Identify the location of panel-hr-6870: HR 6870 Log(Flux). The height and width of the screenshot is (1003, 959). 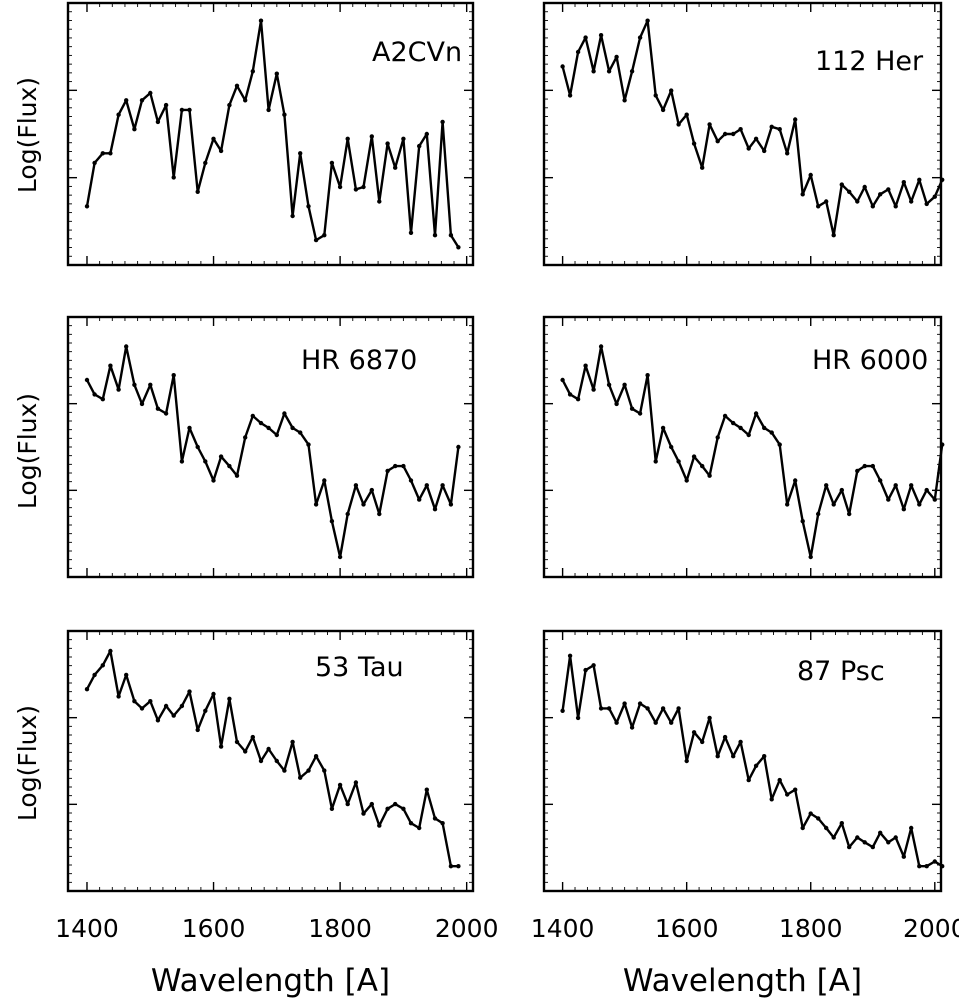
(244, 447).